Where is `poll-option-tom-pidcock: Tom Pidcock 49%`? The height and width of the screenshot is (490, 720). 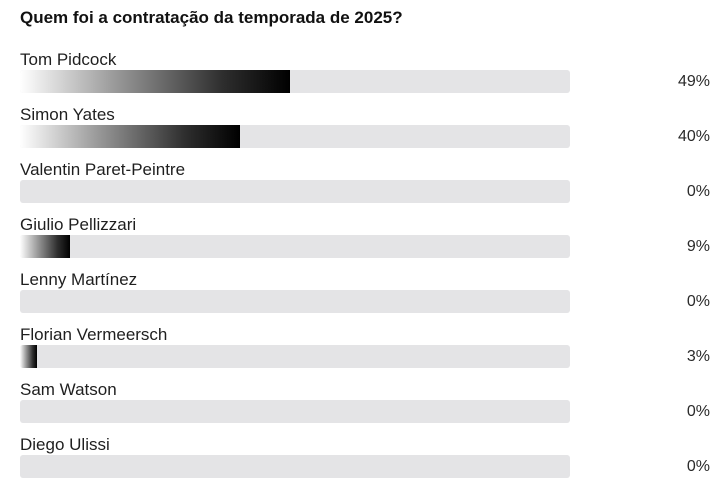 poll-option-tom-pidcock: Tom Pidcock 49% is located at coordinates (360, 77).